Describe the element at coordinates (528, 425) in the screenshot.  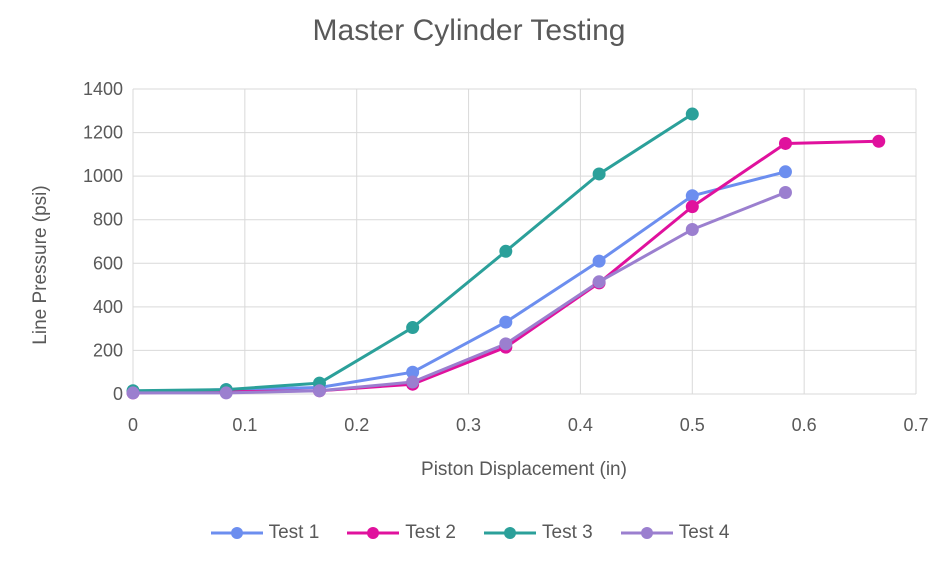
I see `x-tick-labels: 0 0.1 0.2 0.3 0.4 0.5 0.6 0.7` at that location.